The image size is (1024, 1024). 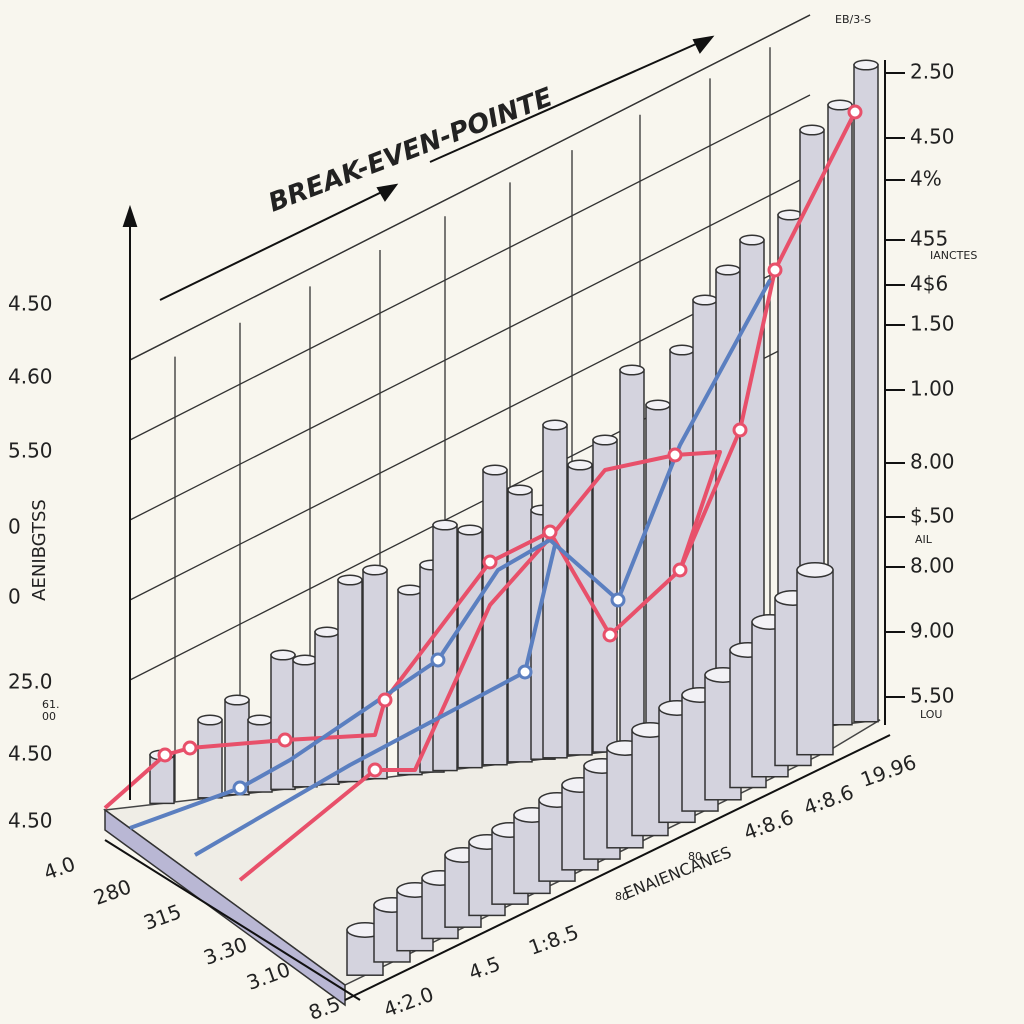 What do you see at coordinates (924, 539) in the screenshot?
I see `right-note: AIL` at bounding box center [924, 539].